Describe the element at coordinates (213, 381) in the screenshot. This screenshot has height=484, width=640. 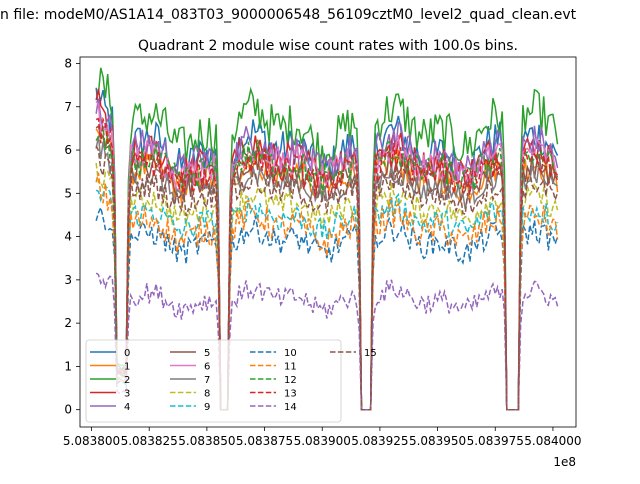
I see `legend-box` at that location.